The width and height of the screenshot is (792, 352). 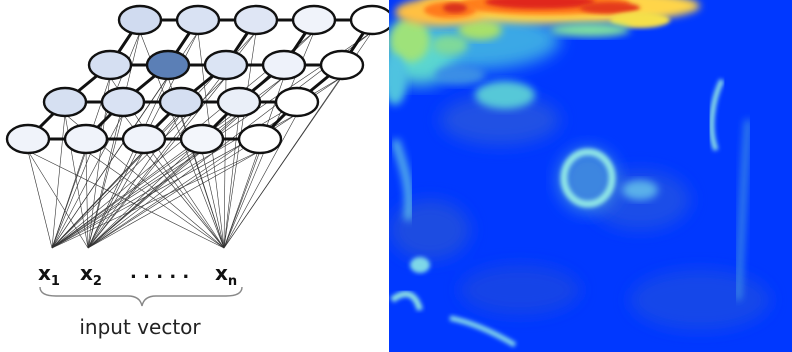 I want to click on grid-node-r3-c2, so click(x=144, y=139).